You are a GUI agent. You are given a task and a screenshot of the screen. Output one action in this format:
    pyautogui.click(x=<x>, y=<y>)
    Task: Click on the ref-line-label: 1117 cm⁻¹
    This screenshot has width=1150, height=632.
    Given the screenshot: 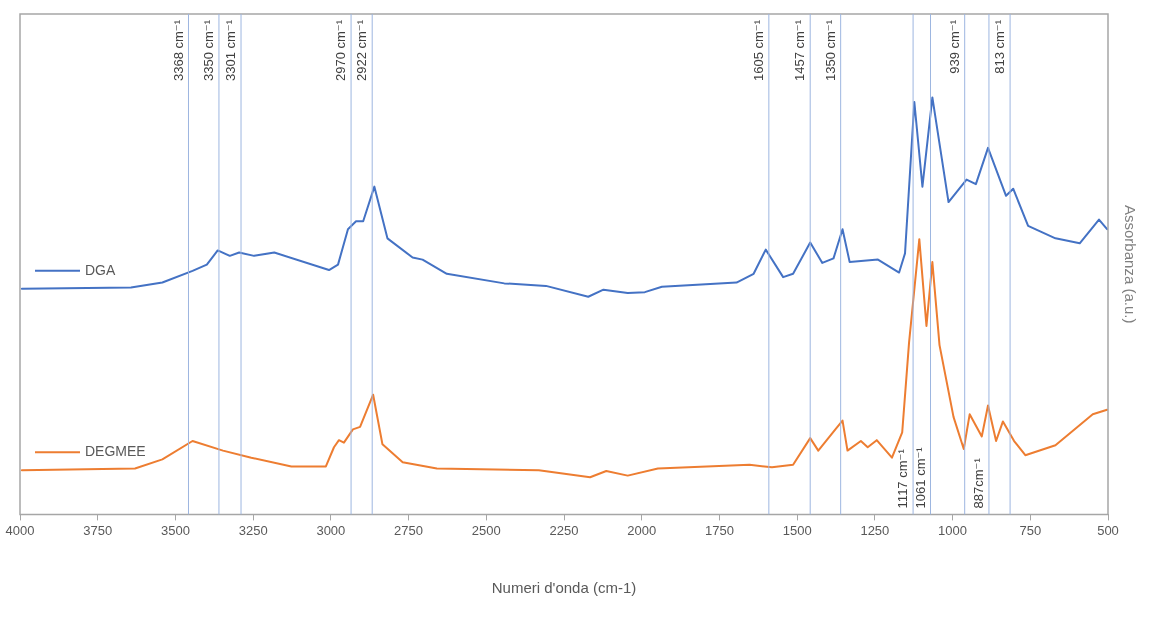 What is the action you would take?
    pyautogui.click(x=903, y=478)
    